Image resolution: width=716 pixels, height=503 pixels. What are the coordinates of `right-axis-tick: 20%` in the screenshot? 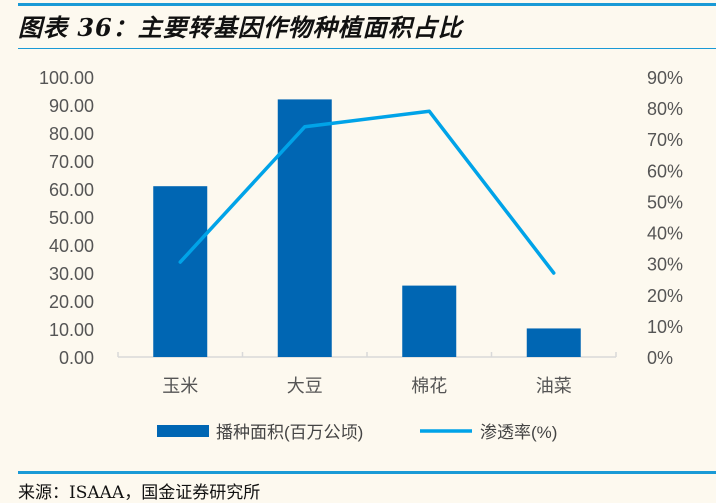 It's located at (665, 296).